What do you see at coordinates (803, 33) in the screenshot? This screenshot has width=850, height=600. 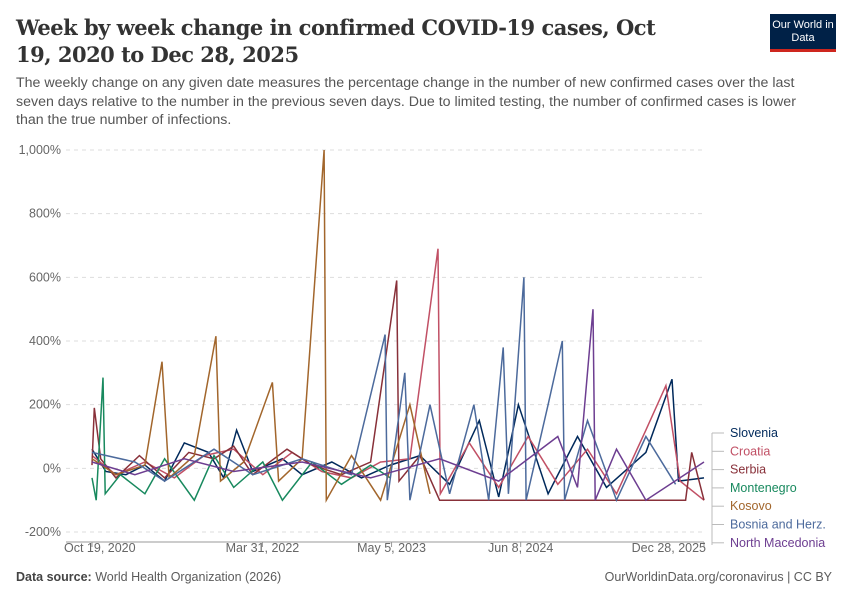 I see `owid-logo: Our World in Data` at bounding box center [803, 33].